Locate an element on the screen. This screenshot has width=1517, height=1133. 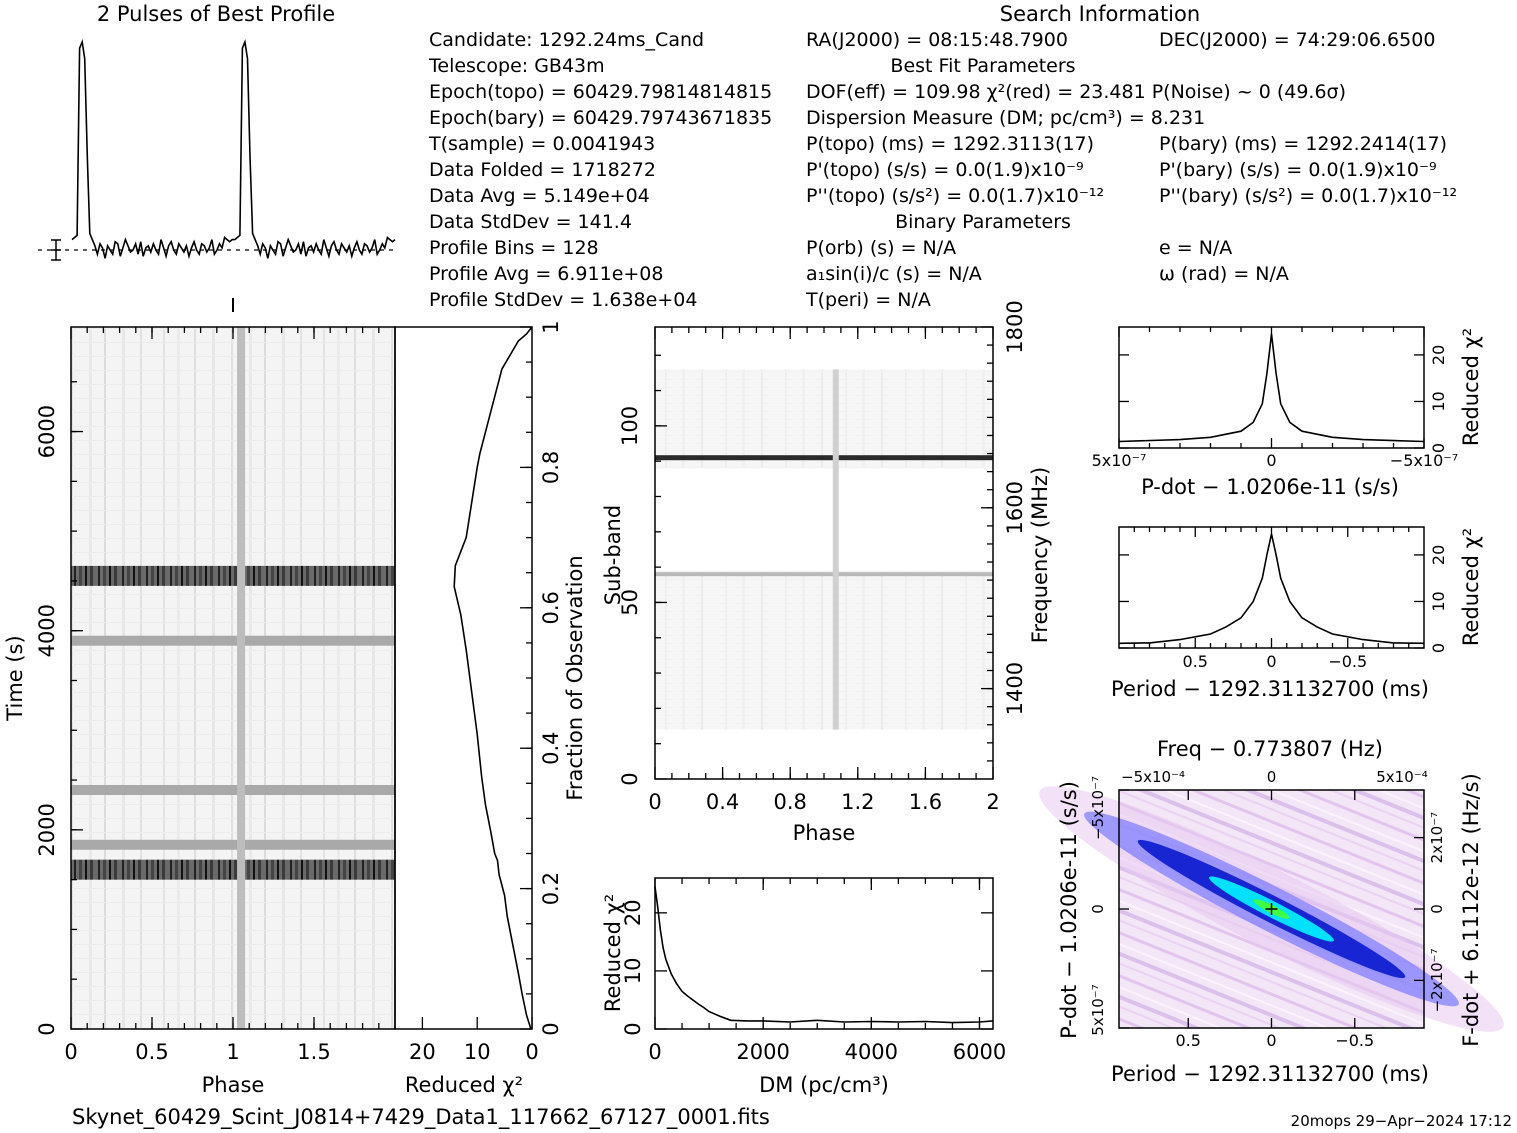
time-phase-dark-bands is located at coordinates (233, 722).